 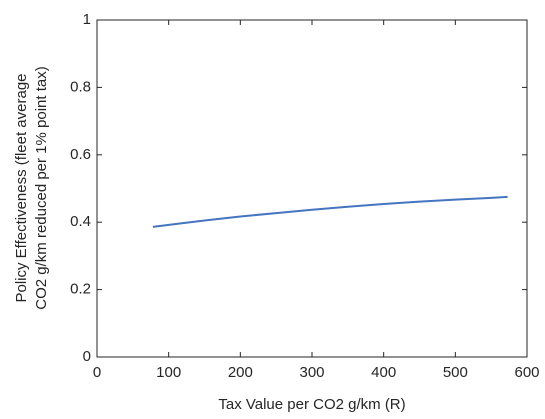 What do you see at coordinates (87, 19) in the screenshot?
I see `y-tick-label: 1` at bounding box center [87, 19].